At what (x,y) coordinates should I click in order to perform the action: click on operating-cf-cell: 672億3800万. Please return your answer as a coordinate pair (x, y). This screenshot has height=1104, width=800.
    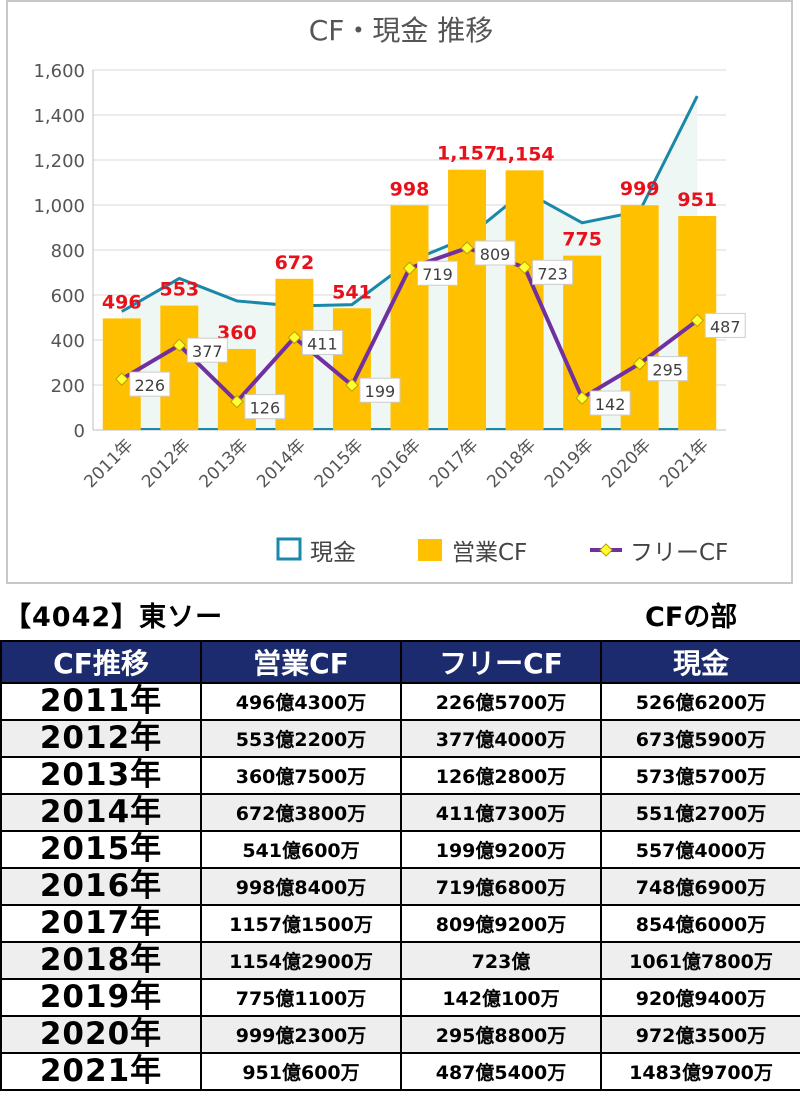
    Looking at the image, I should click on (301, 812).